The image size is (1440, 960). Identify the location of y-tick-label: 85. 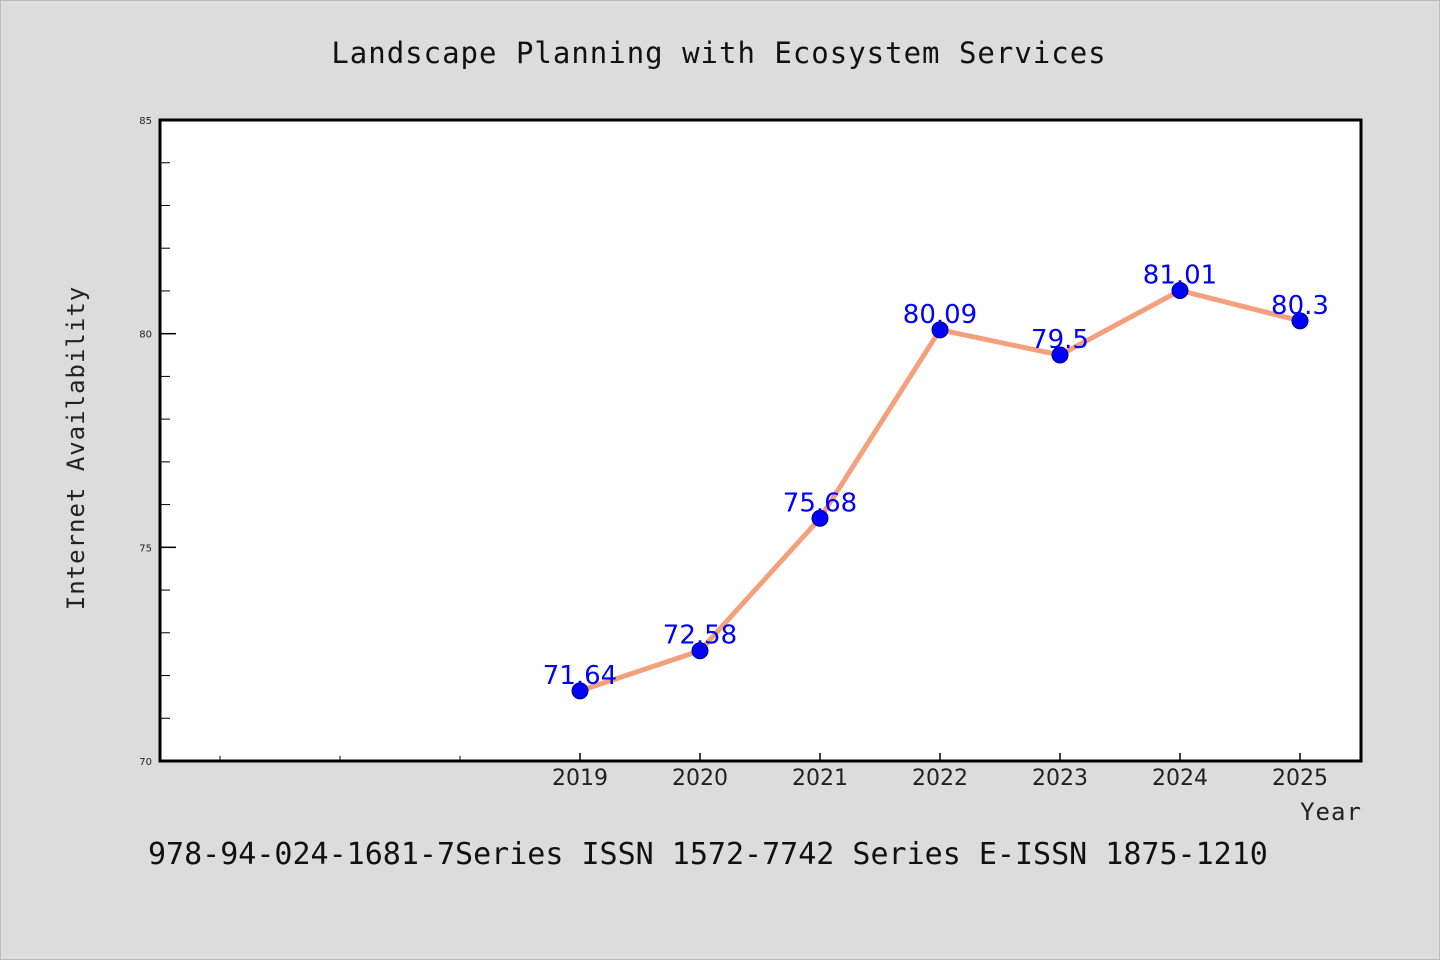
(145, 121).